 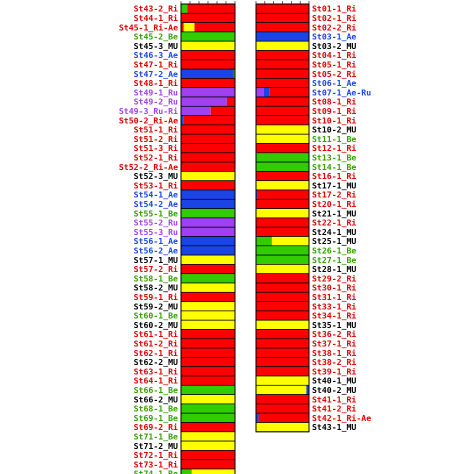 I want to click on sample-label-left-8: St48-1_Ri, so click(x=156, y=83).